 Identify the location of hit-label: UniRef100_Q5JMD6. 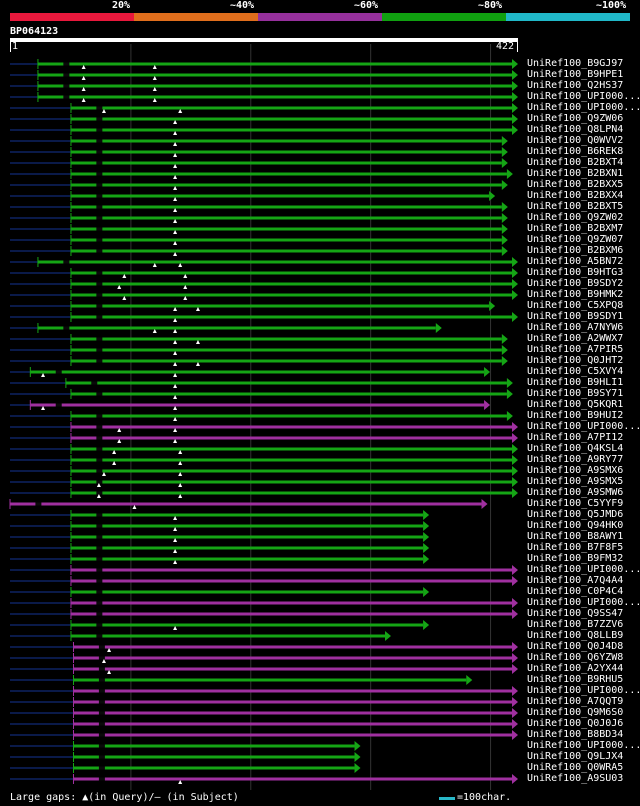
(575, 514).